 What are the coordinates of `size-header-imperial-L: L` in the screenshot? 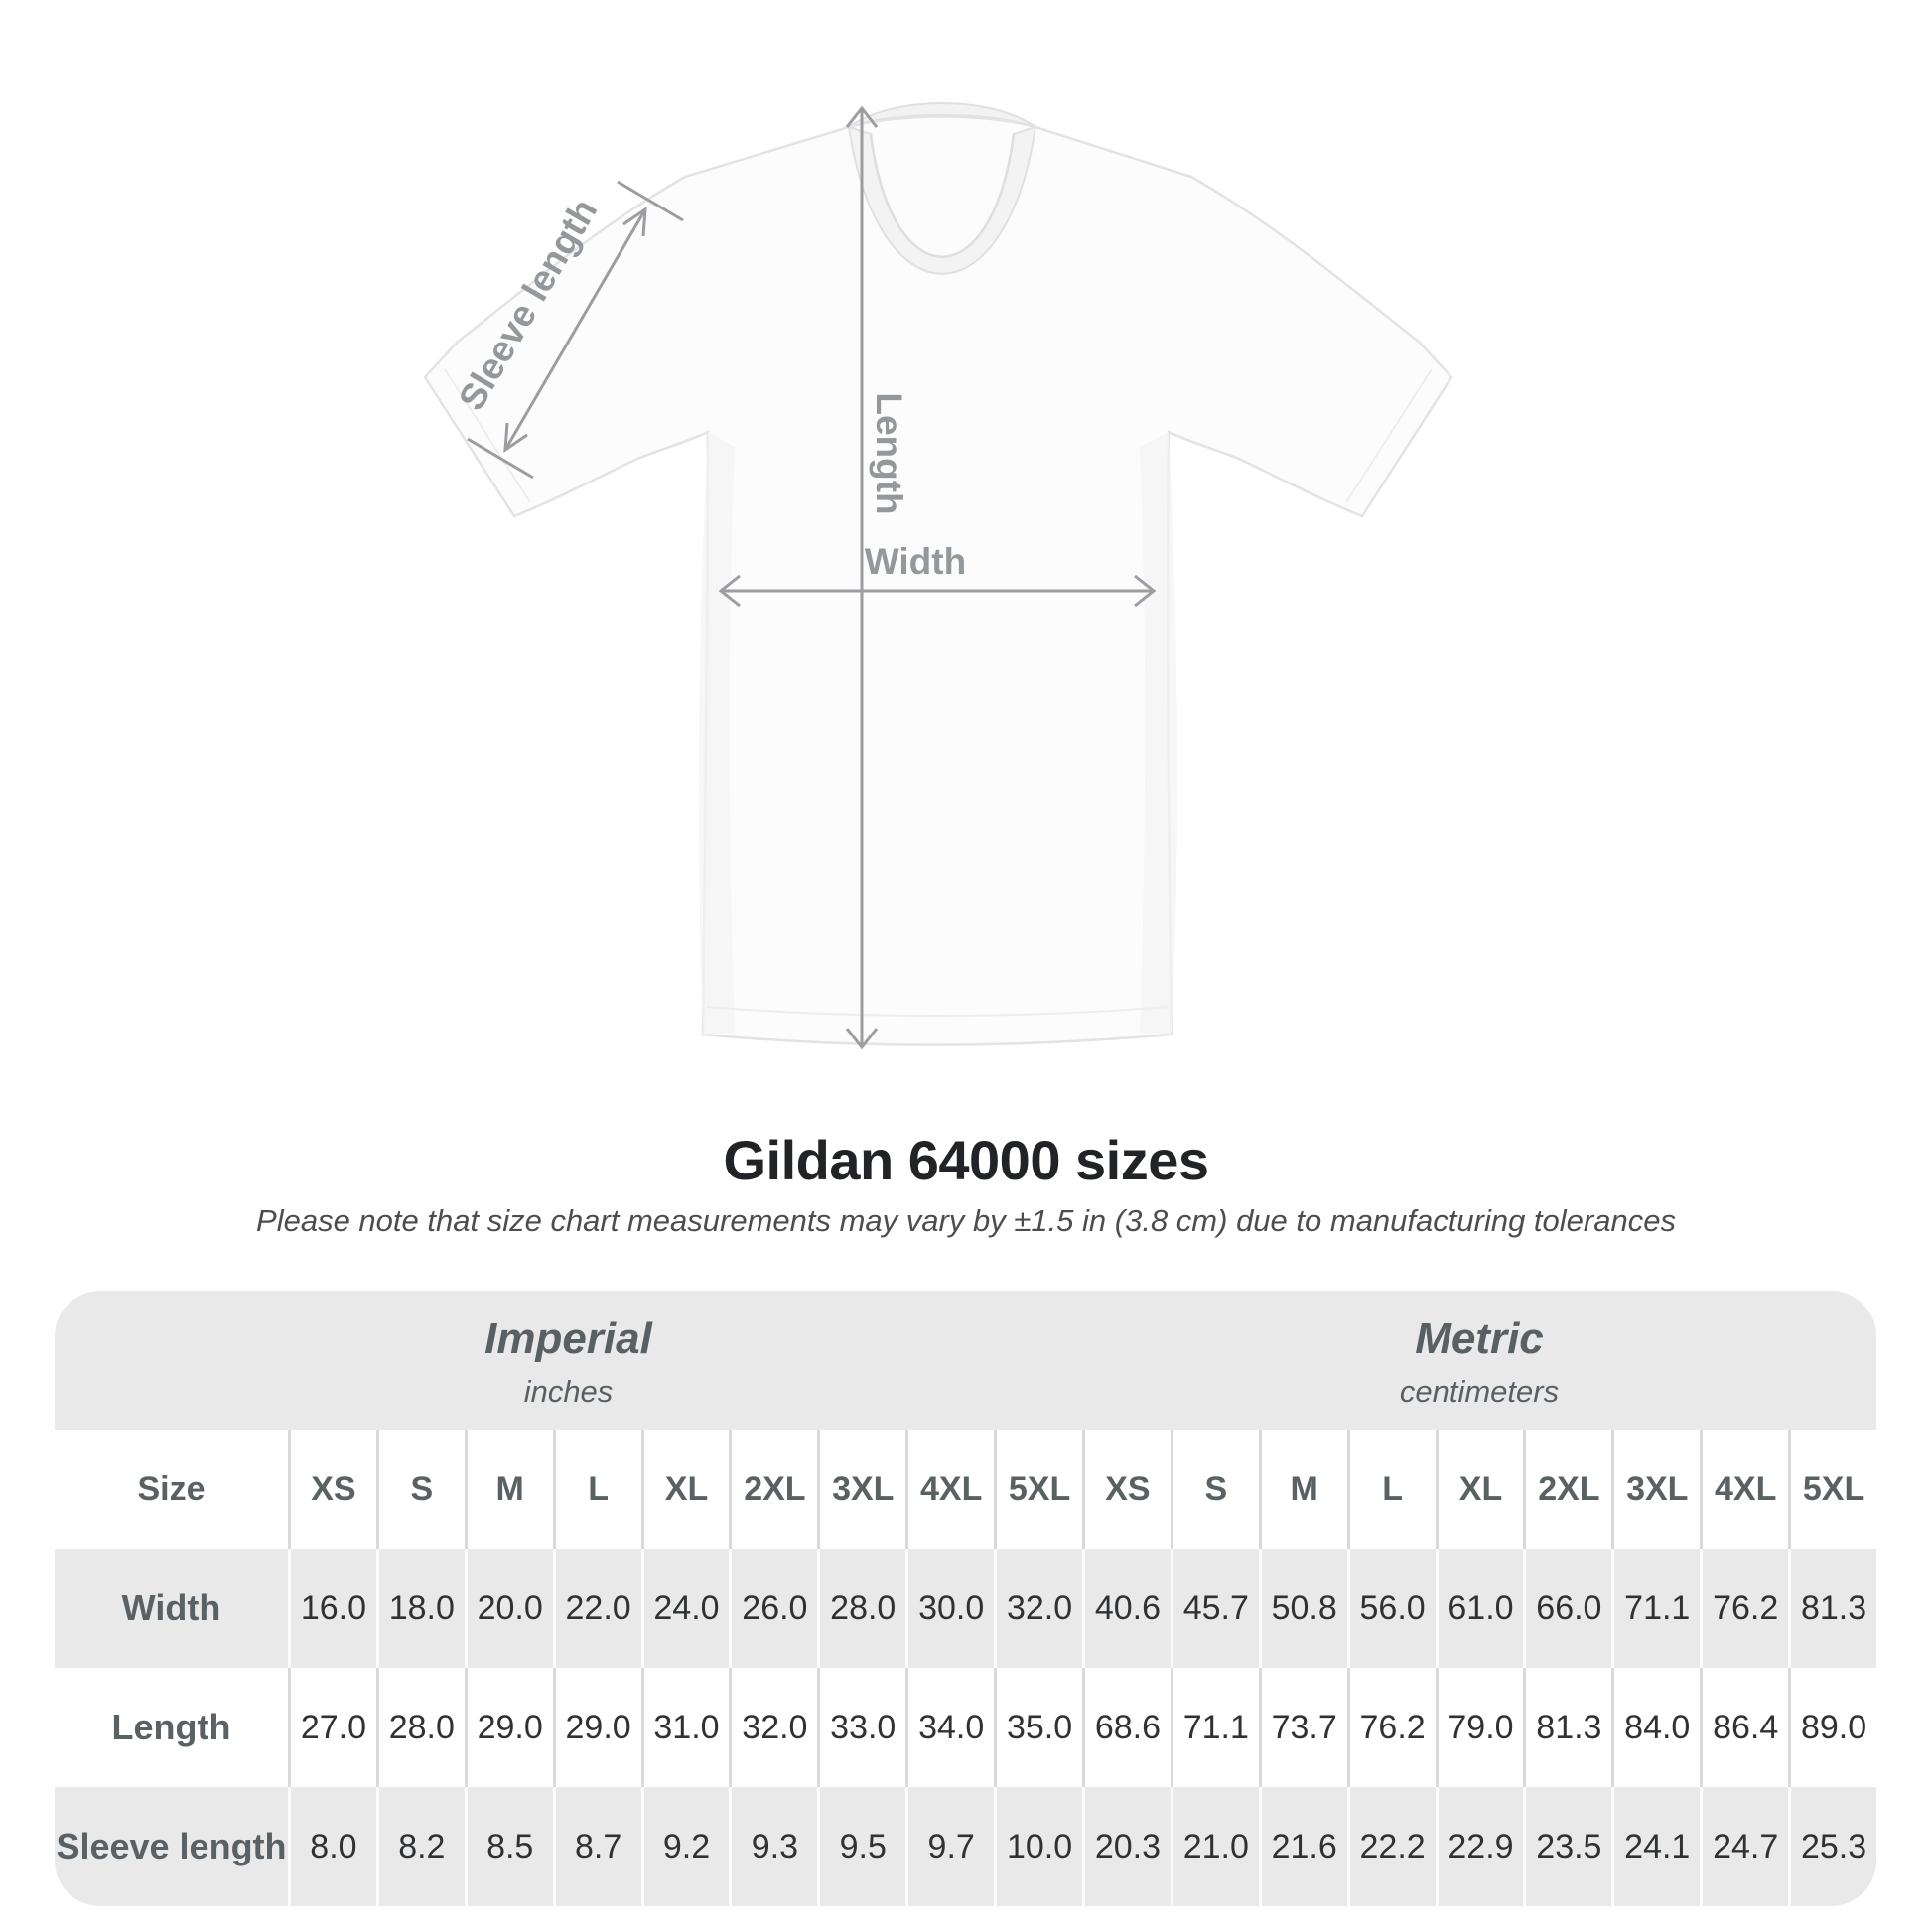 It's located at (597, 1489).